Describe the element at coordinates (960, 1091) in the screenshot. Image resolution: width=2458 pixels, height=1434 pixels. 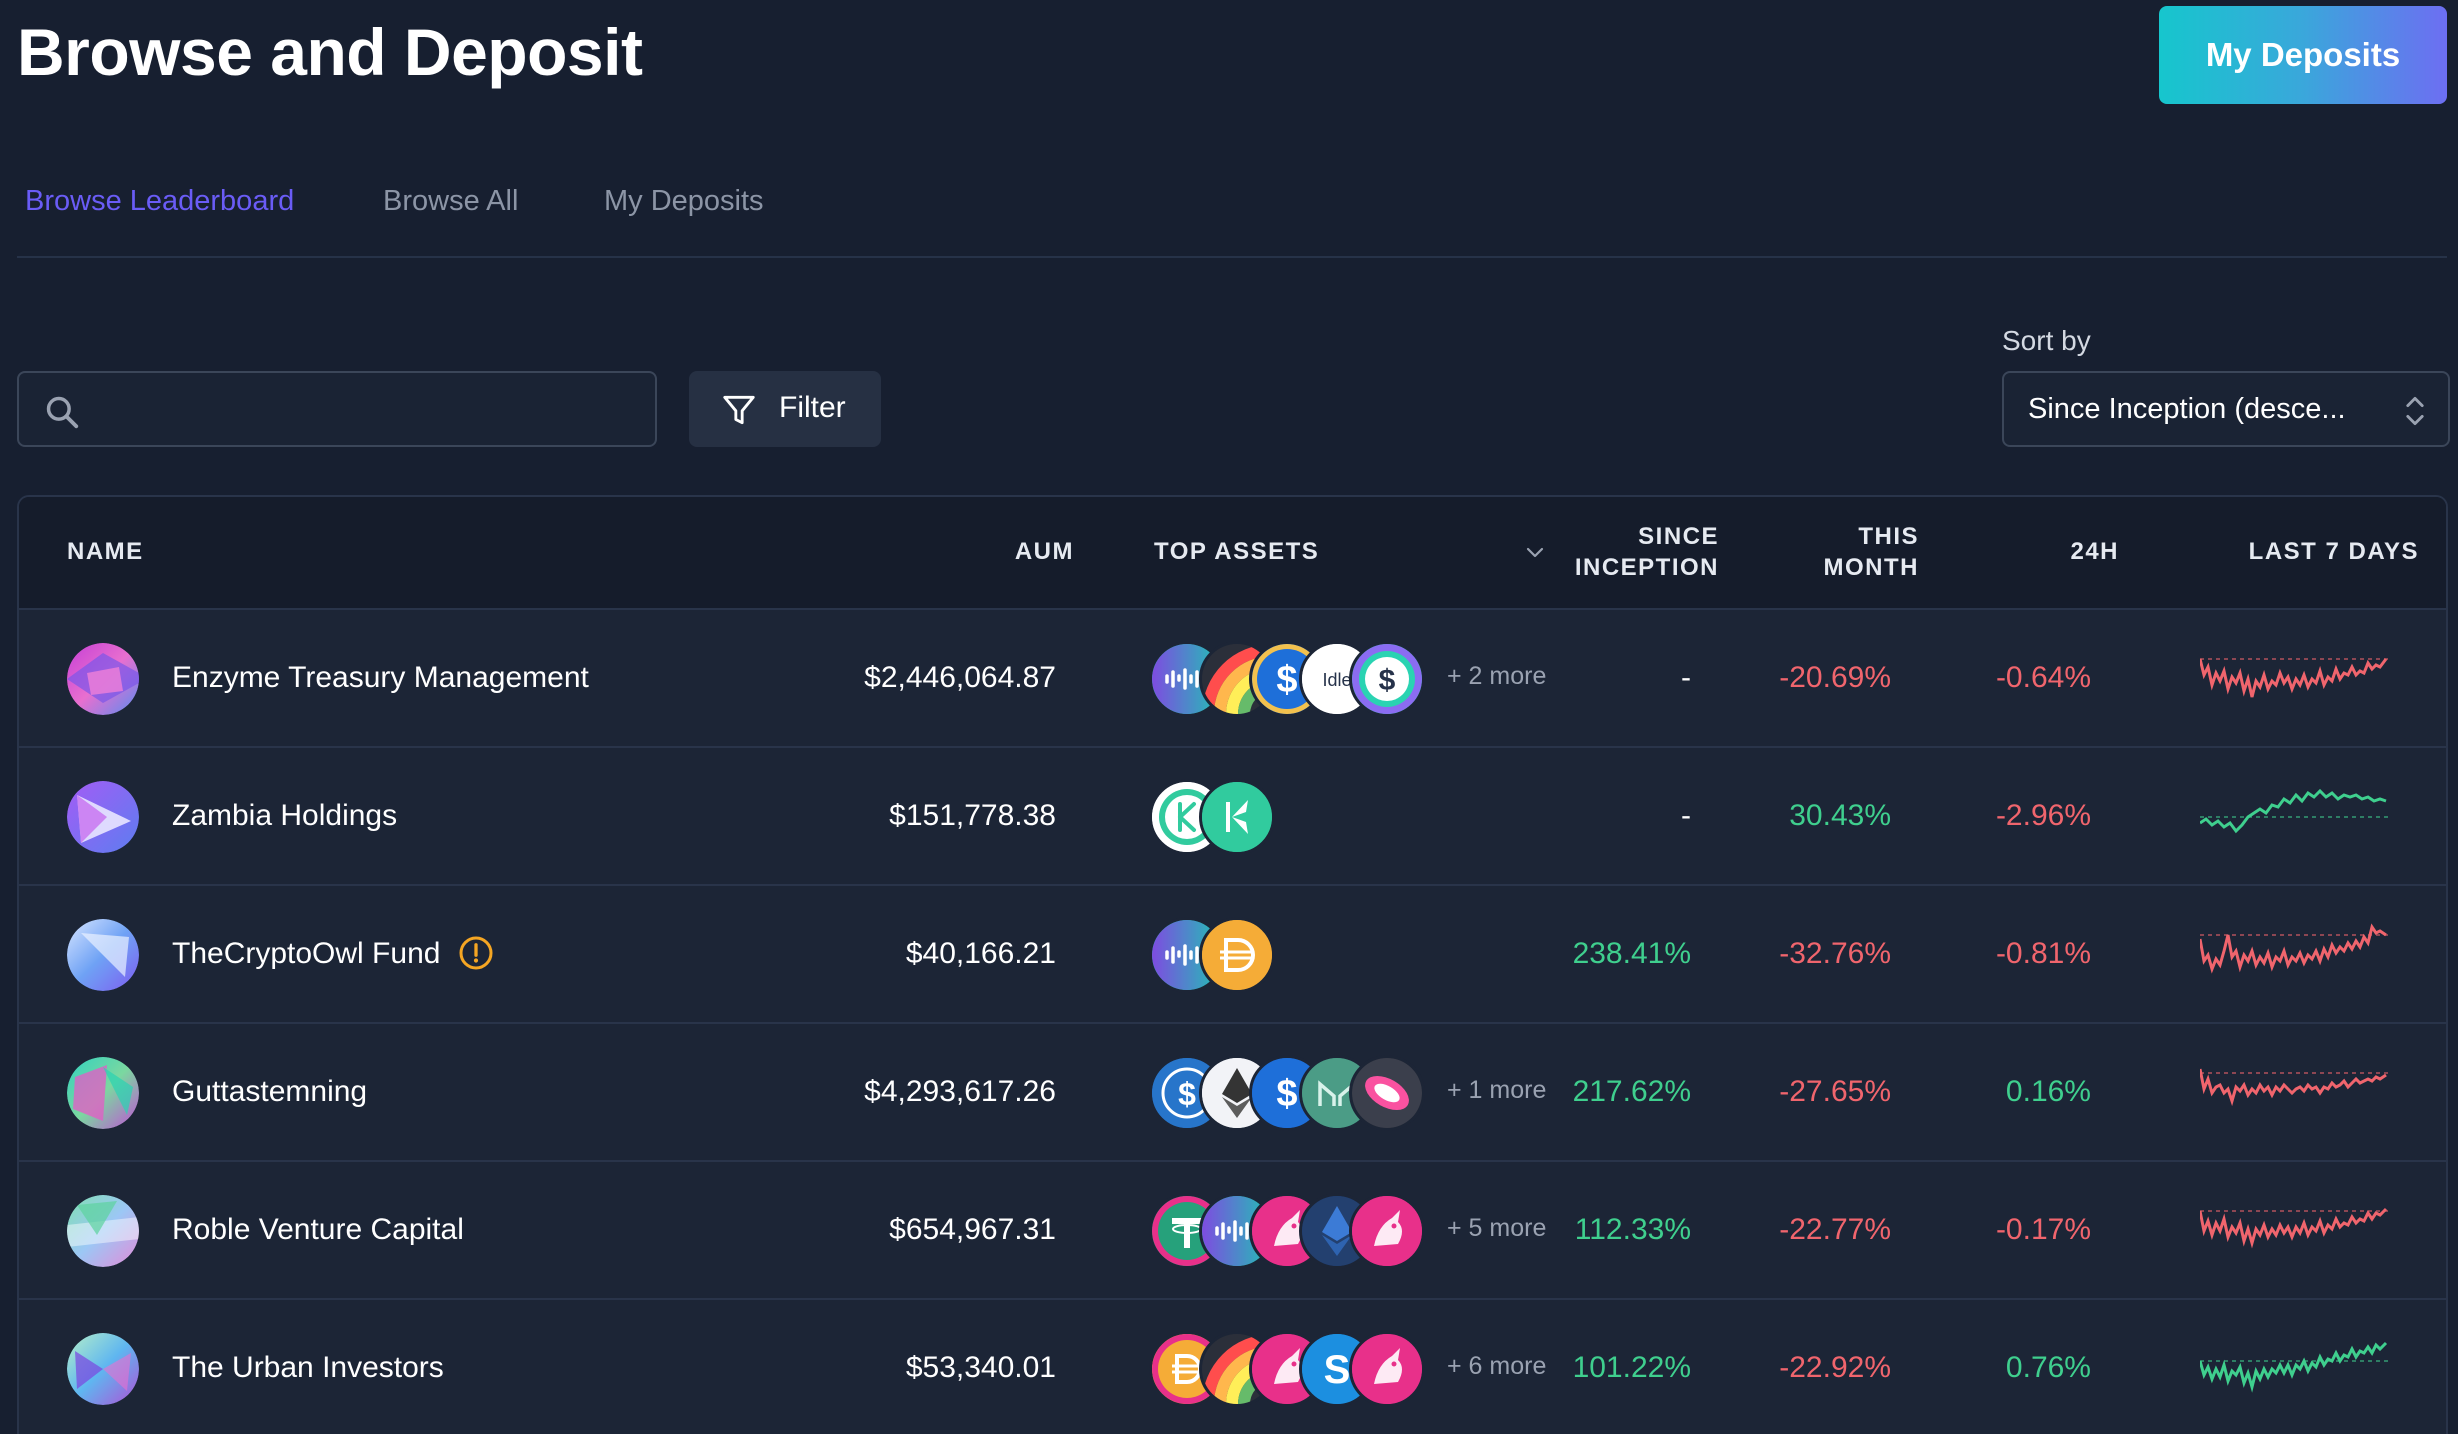
I see `fund-aum: $4,293,617.26` at that location.